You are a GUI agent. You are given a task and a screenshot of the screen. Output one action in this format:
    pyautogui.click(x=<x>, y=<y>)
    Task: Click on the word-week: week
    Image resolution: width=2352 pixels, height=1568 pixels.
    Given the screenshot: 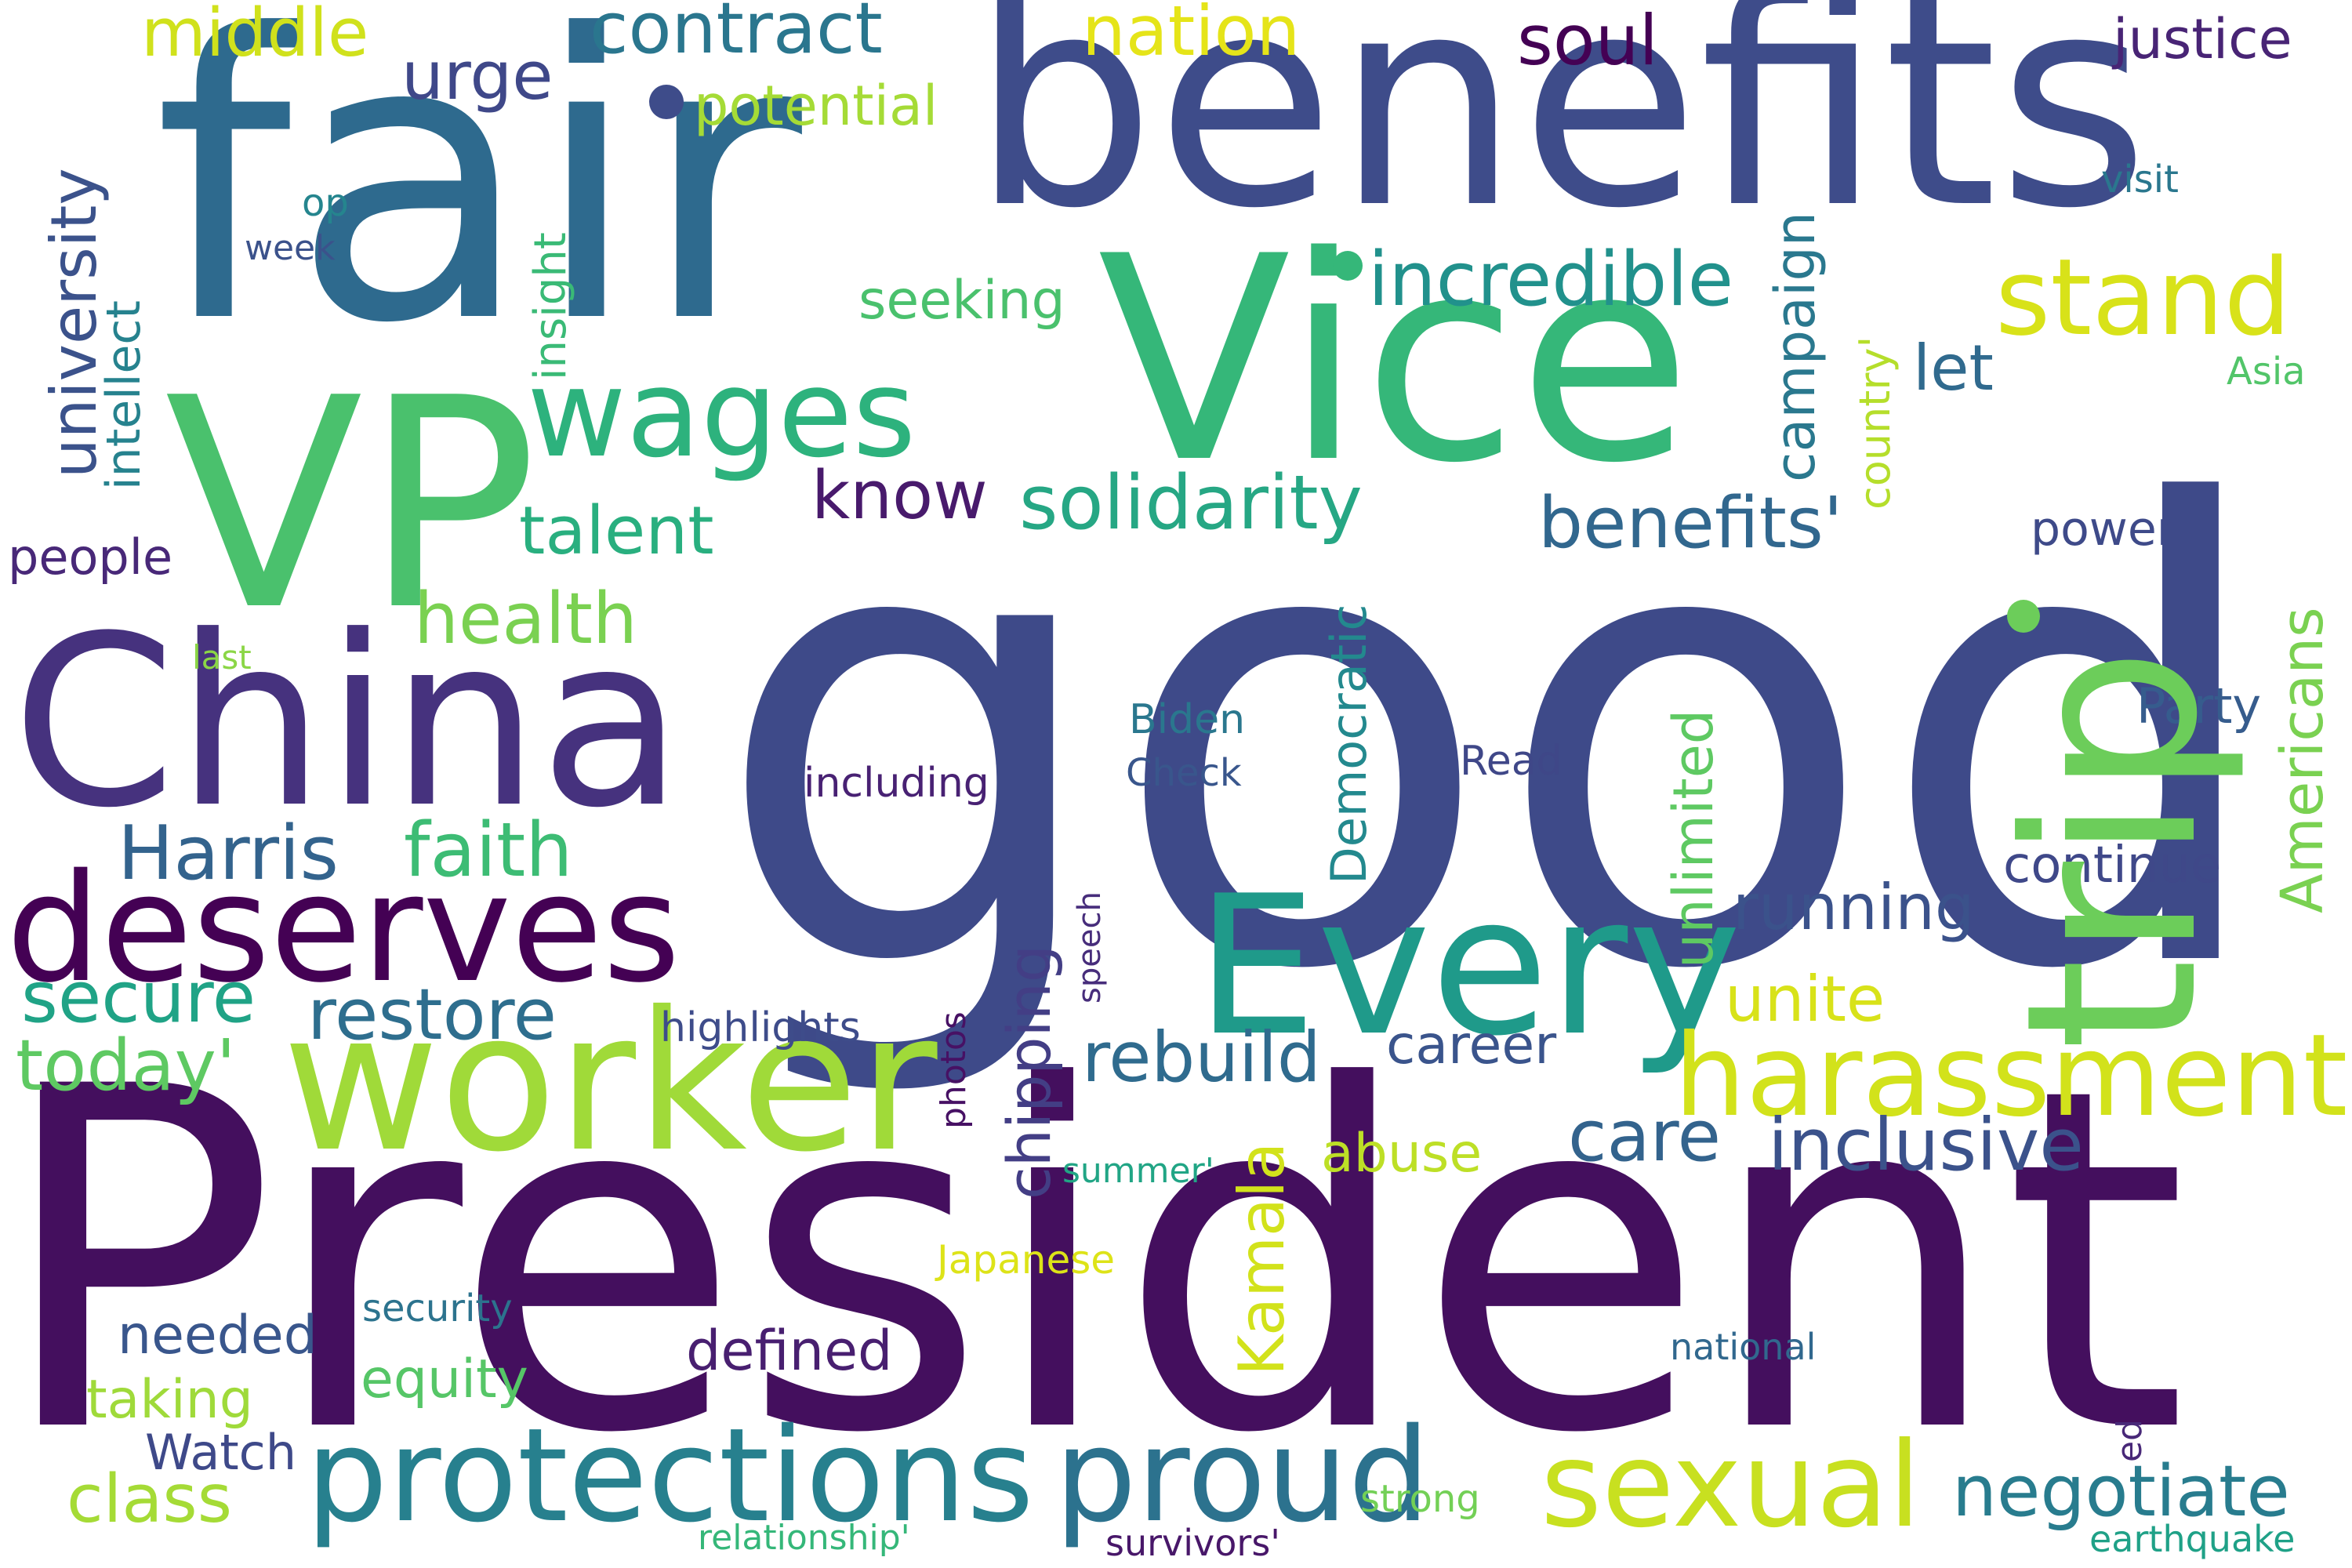 What is the action you would take?
    pyautogui.click(x=290, y=248)
    